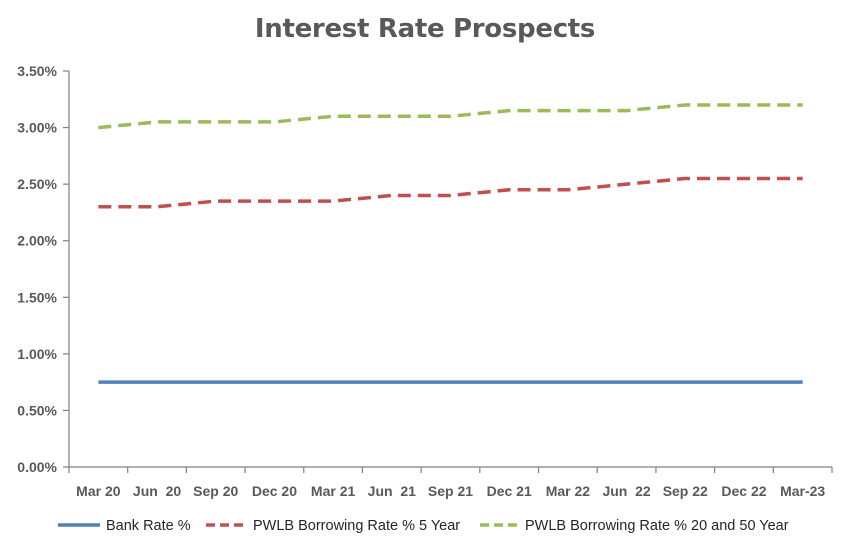  I want to click on y-tick-label: 1.00%, so click(37, 354).